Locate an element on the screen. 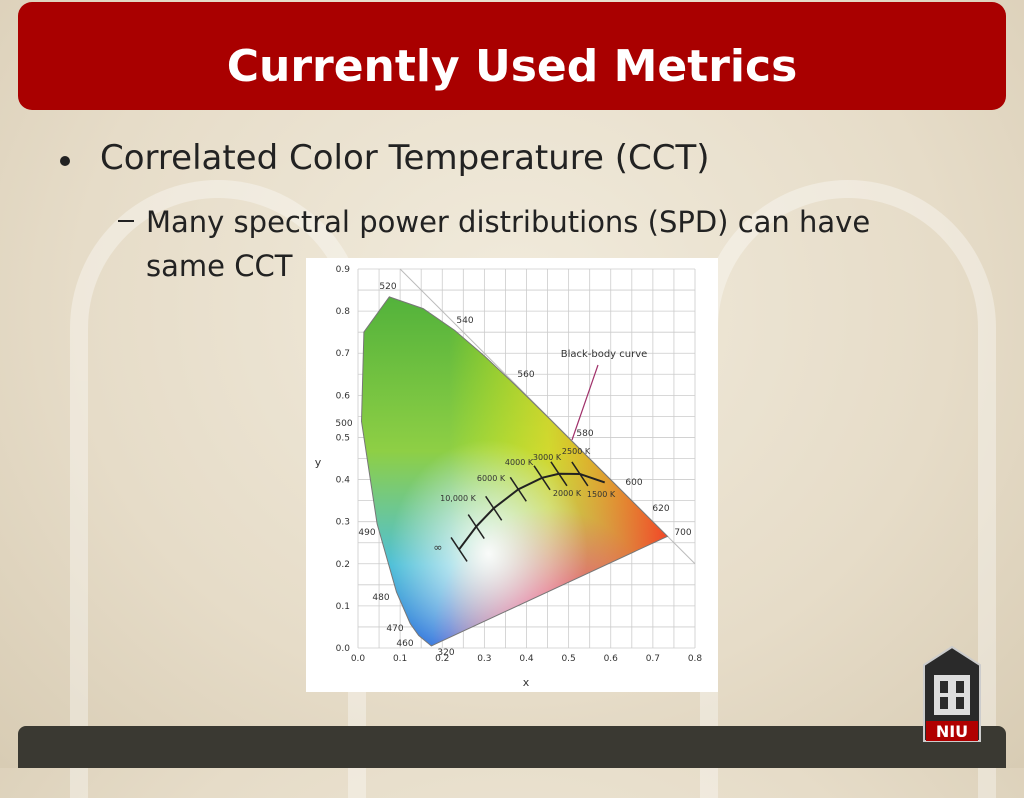 This screenshot has width=1024, height=798. spectral-locus is located at coordinates (514, 471).